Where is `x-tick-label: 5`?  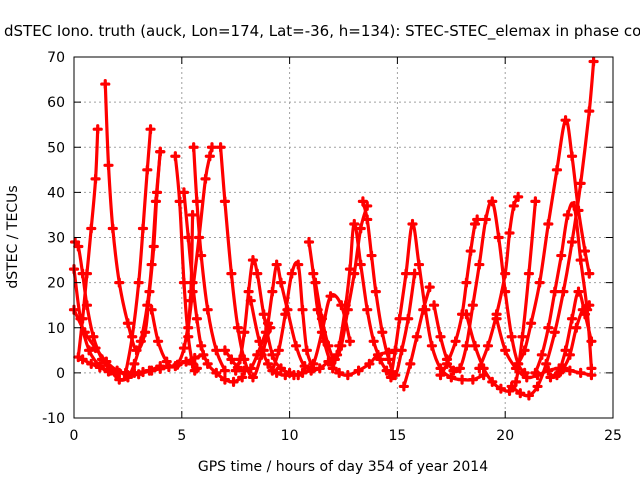 x-tick-label: 5 is located at coordinates (181, 436).